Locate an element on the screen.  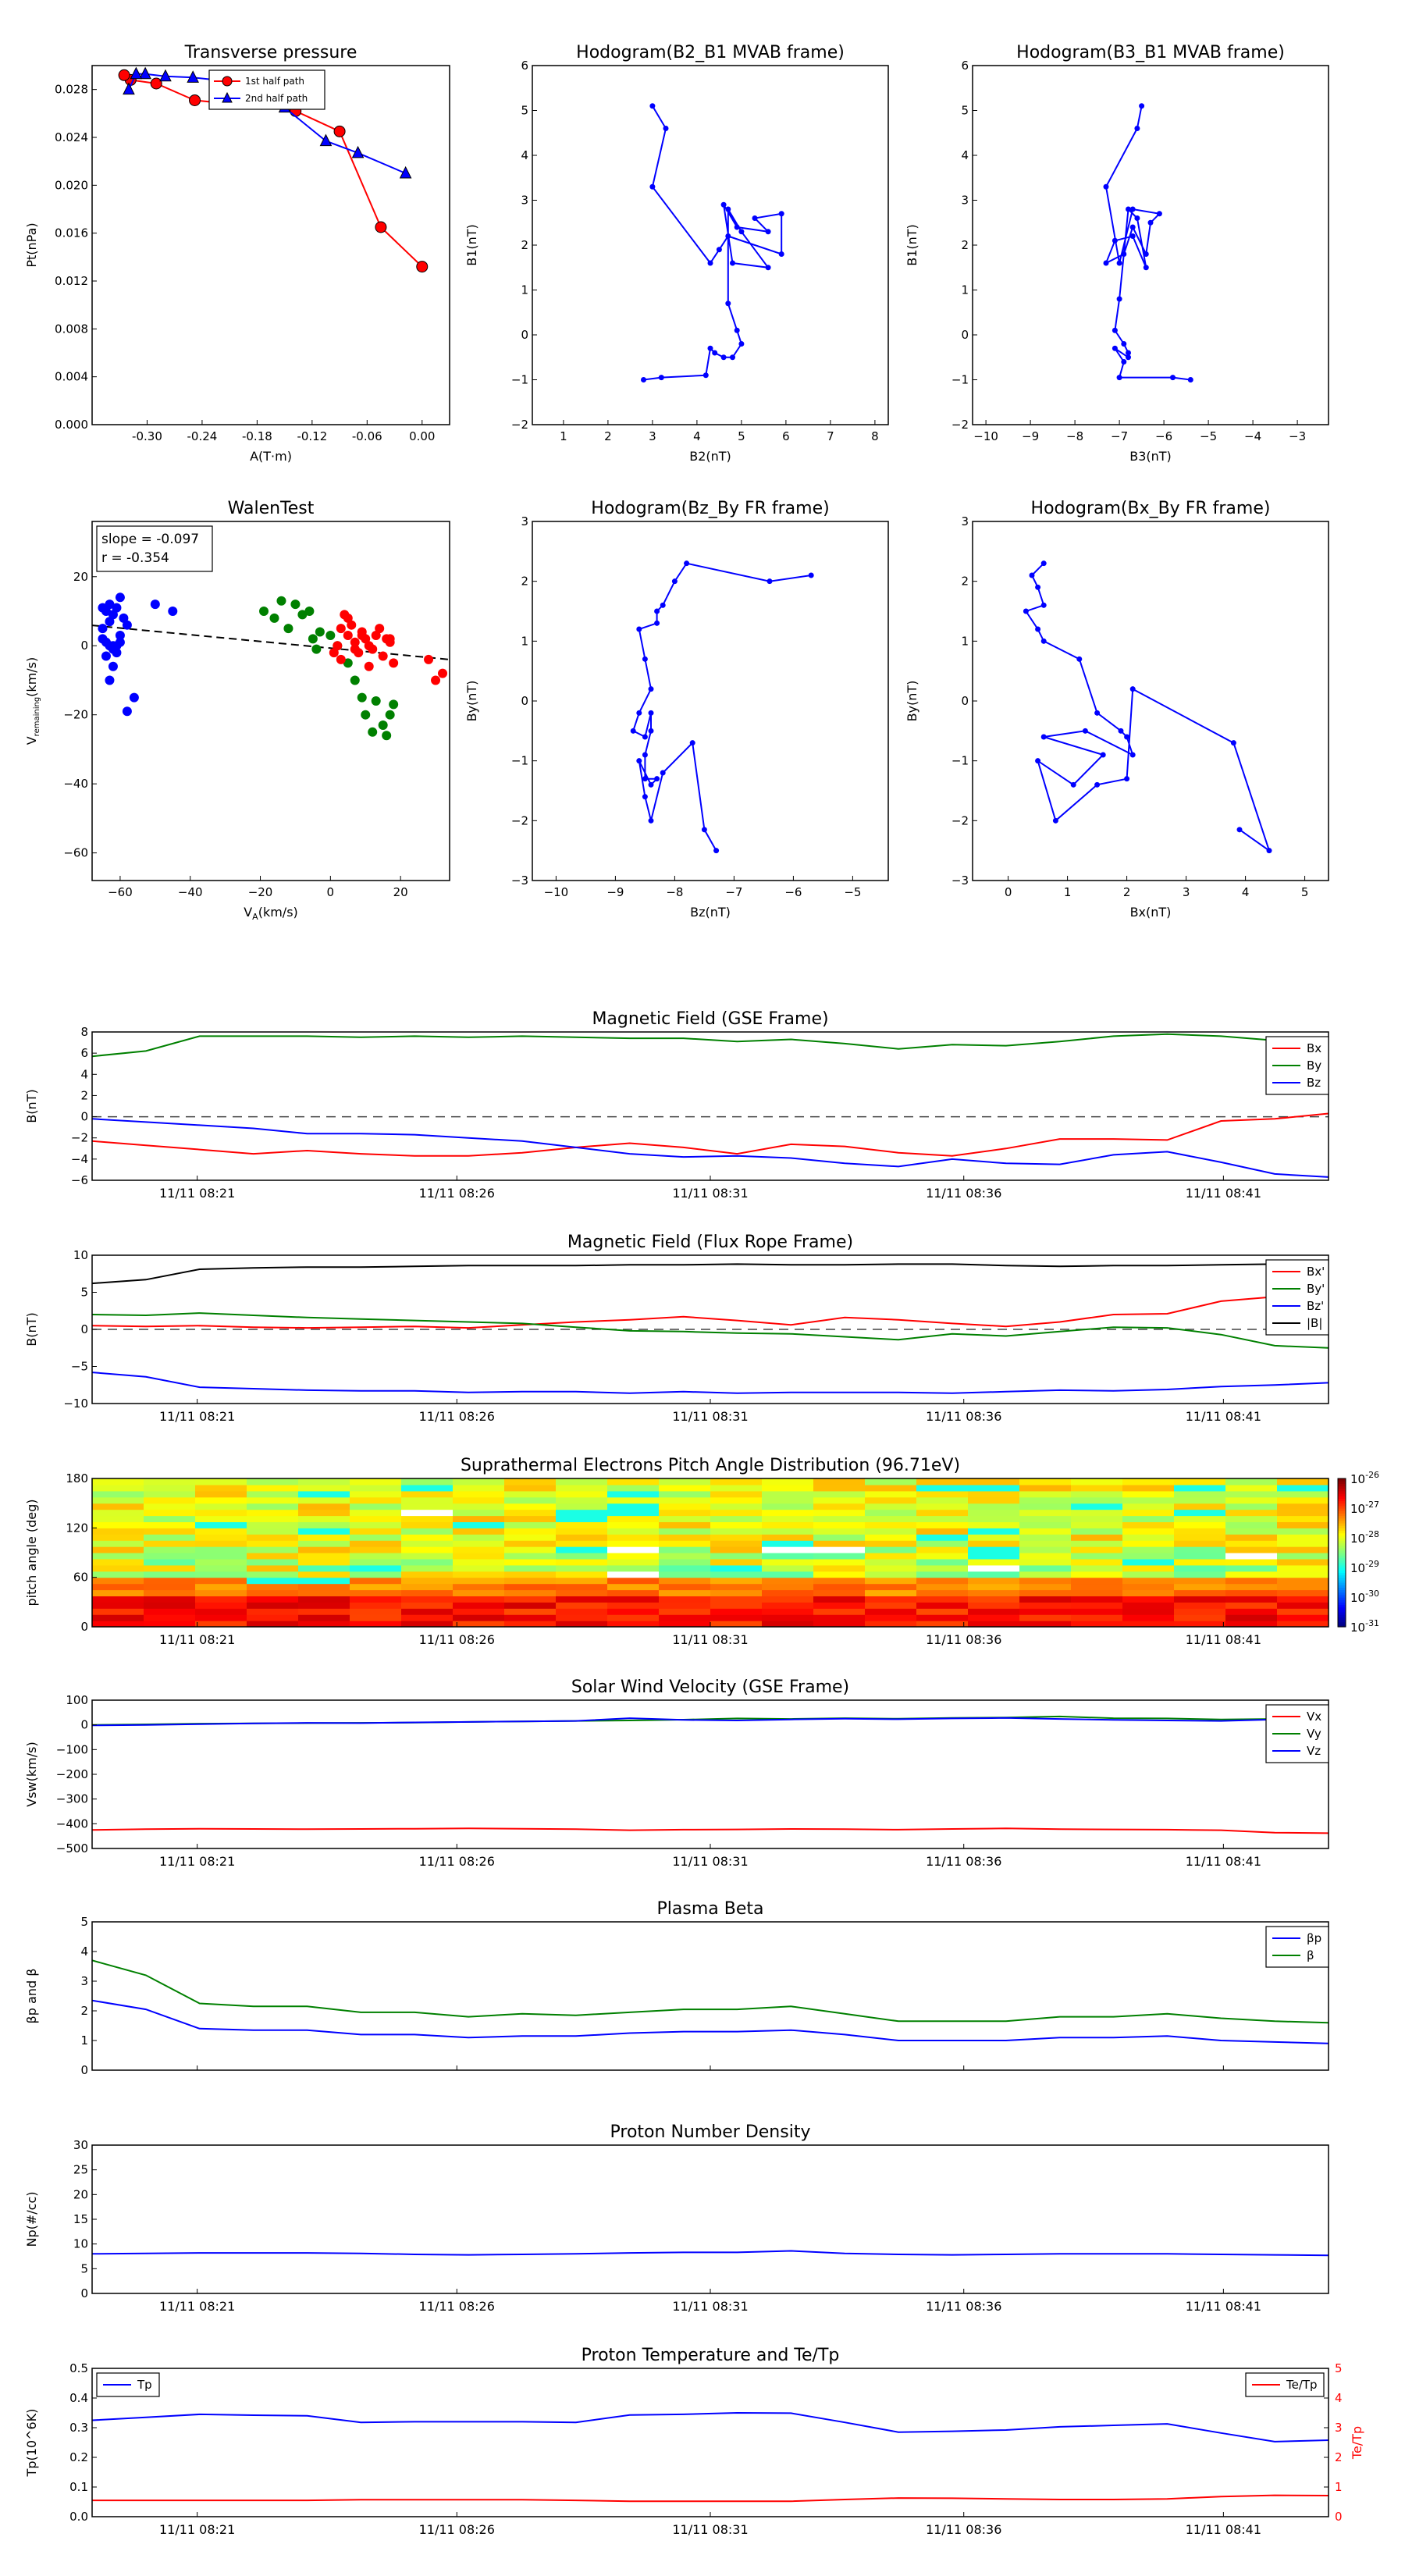
chart-title: Hodogram(B2_B1 MVAB frame) is located at coordinates (711, 52).